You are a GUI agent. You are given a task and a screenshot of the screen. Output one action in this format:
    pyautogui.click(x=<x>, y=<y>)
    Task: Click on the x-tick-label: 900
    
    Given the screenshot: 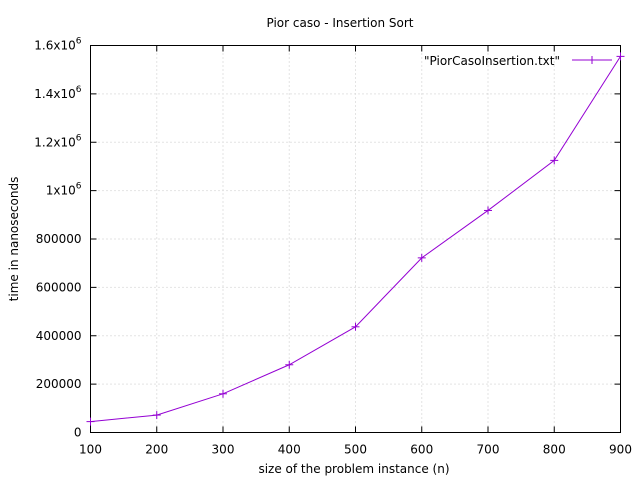 What is the action you would take?
    pyautogui.click(x=620, y=450)
    